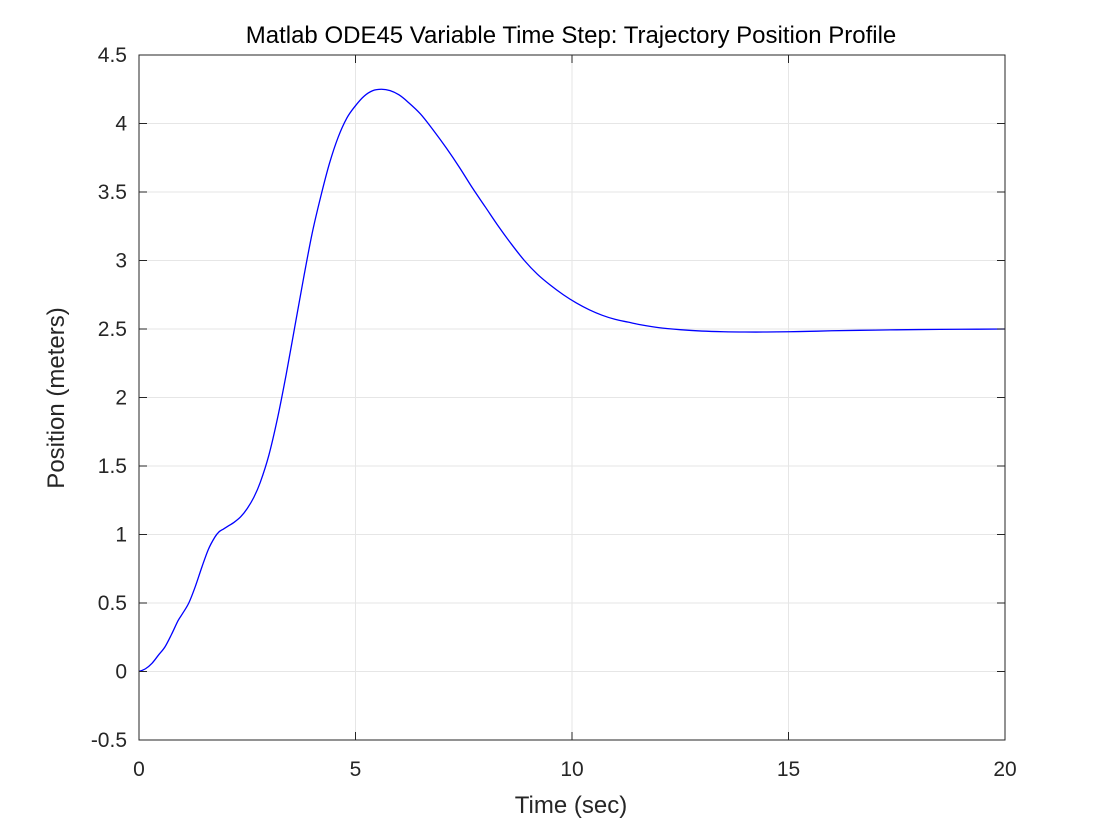  I want to click on x-tick-label: 5, so click(356, 769).